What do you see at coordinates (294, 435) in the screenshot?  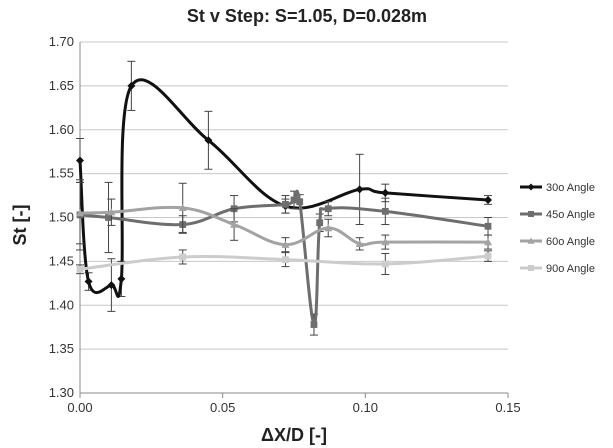 I see `x-axis-title: ΔX/D [-]` at bounding box center [294, 435].